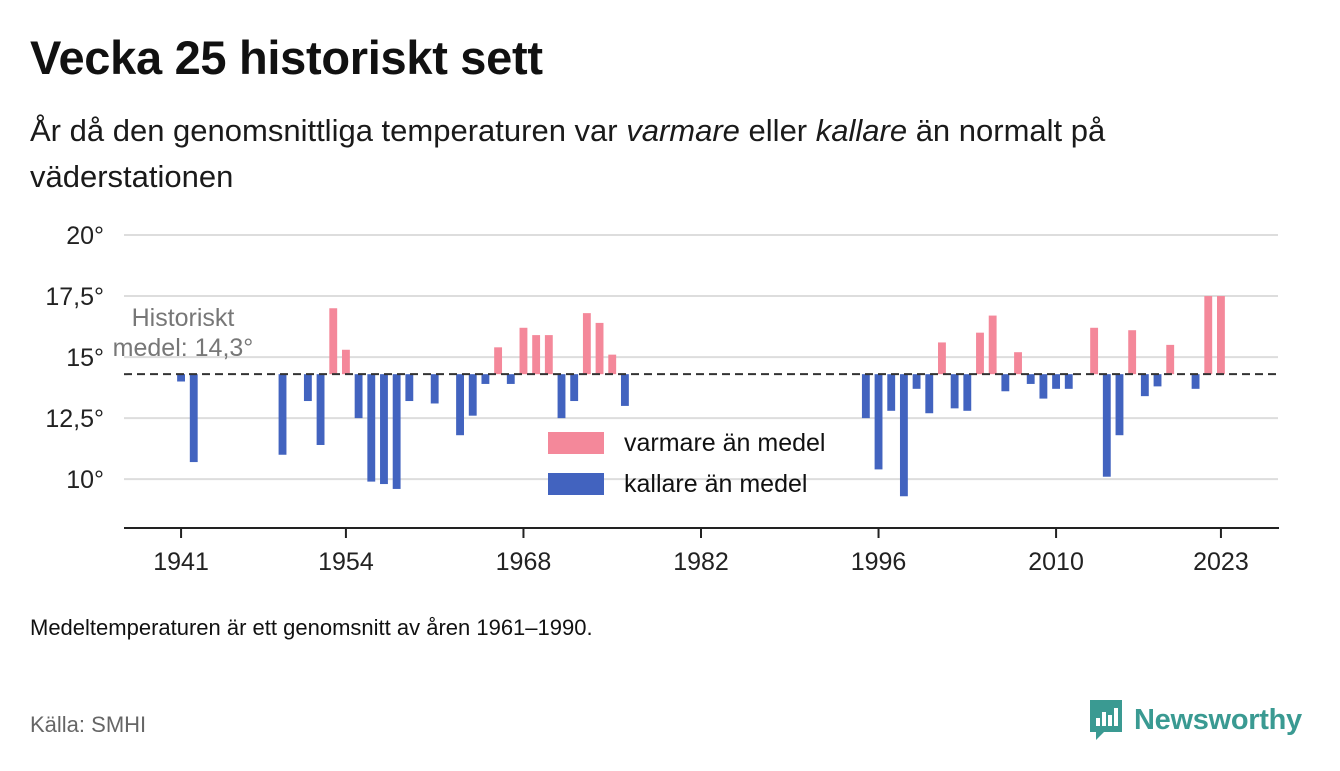 The image size is (1340, 771). Describe the element at coordinates (683, 130) in the screenshot. I see `subtitle-warmer: varmare` at that location.